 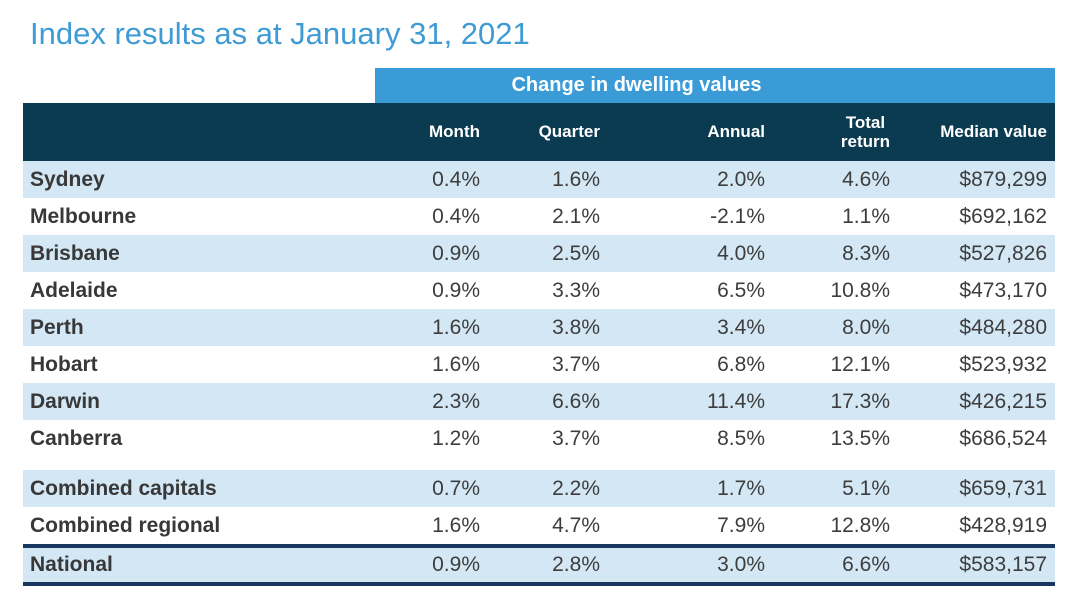 I want to click on median-value: $428,919, so click(x=1003, y=525).